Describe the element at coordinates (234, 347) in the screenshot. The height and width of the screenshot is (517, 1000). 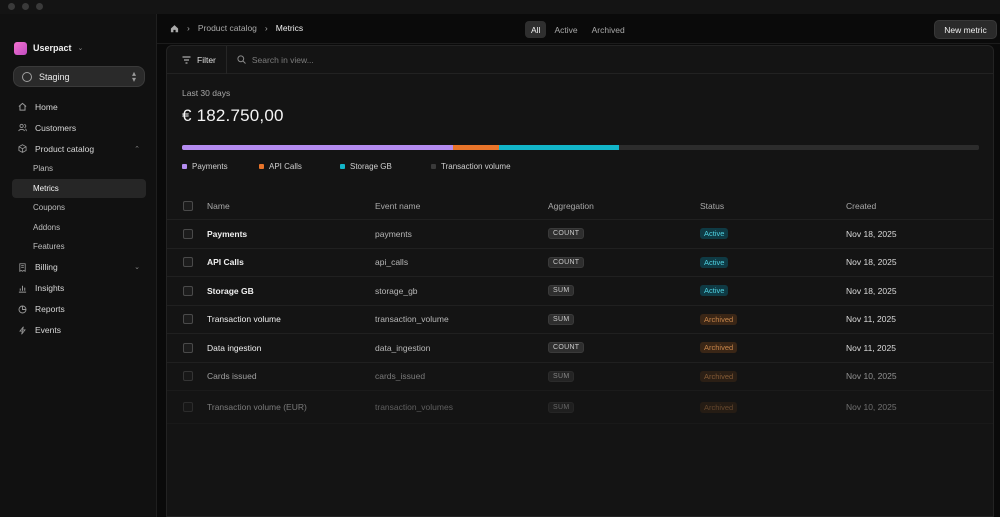
I see `metric-name: Data ingestion` at that location.